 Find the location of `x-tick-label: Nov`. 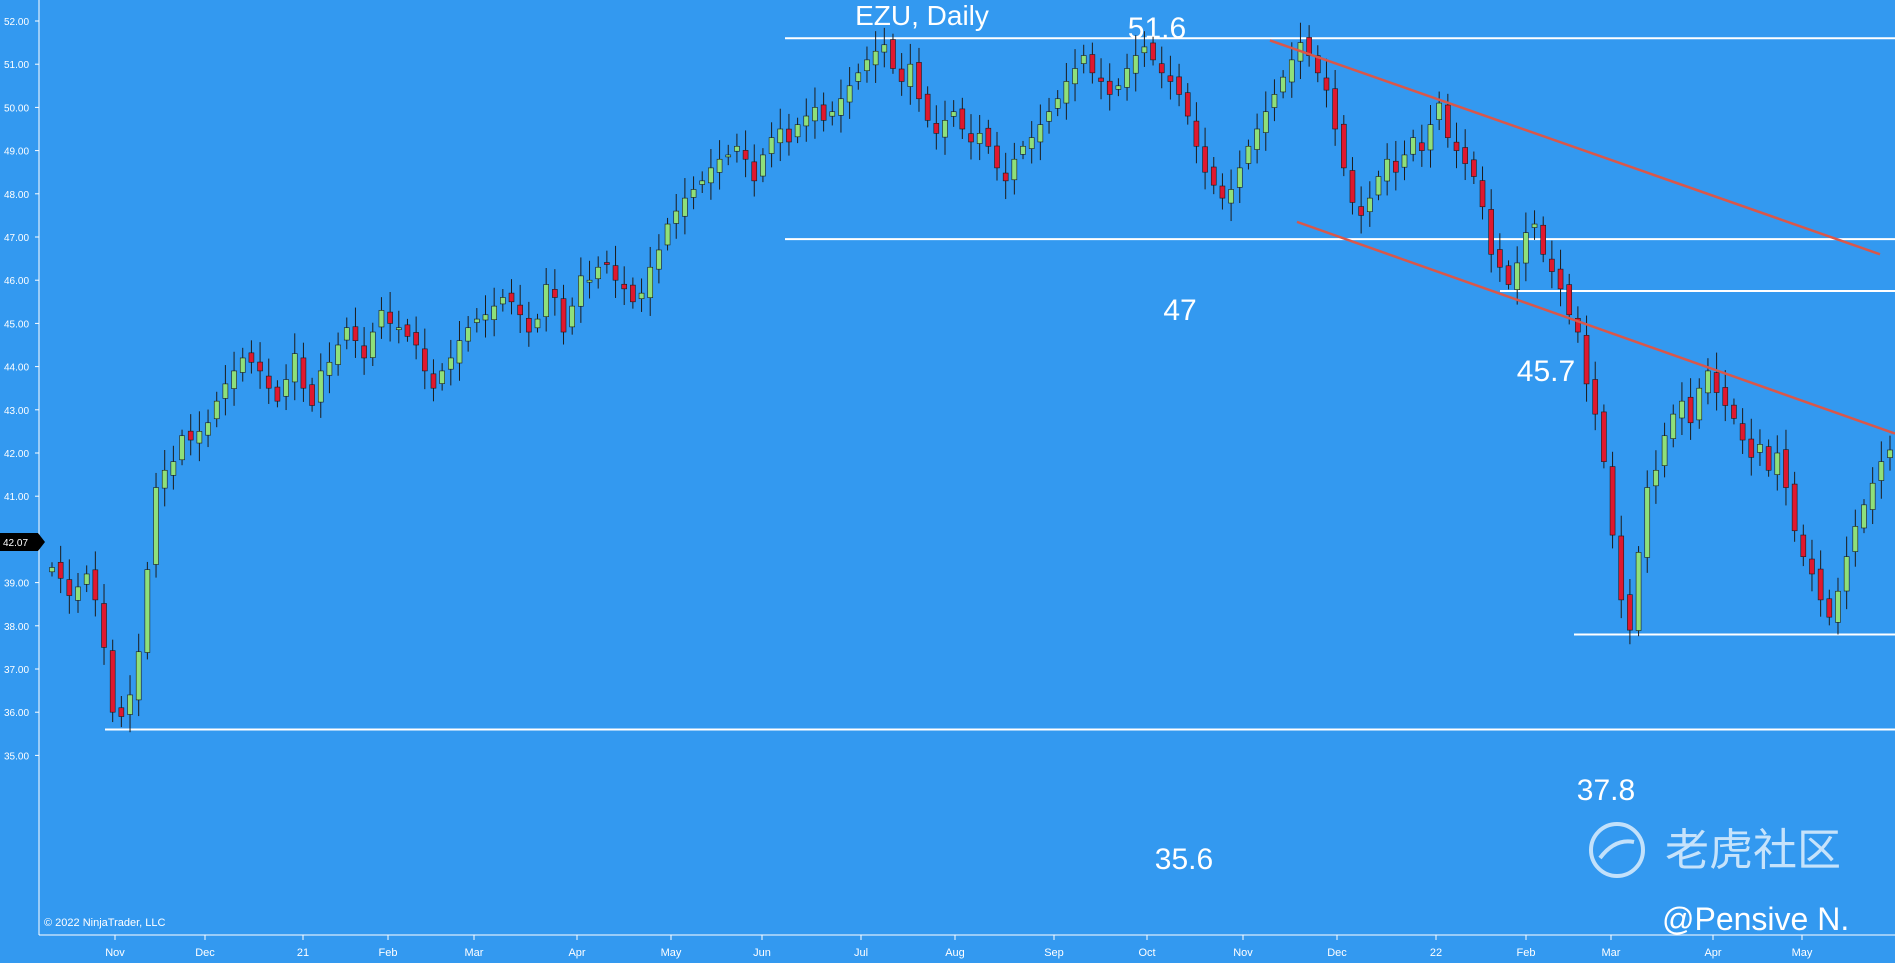

x-tick-label: Nov is located at coordinates (115, 953).